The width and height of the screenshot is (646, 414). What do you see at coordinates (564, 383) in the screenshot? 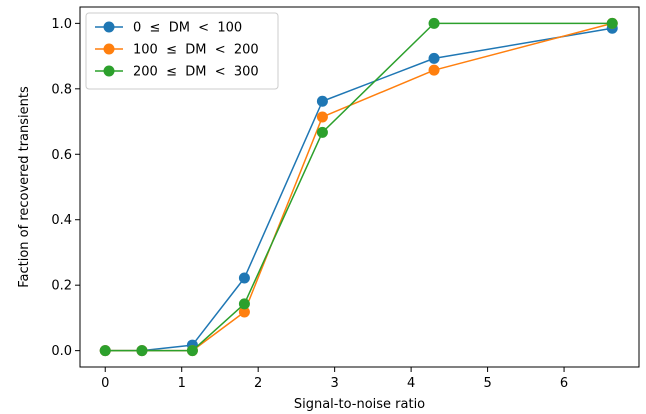
I see `x-tick-label: 6` at bounding box center [564, 383].